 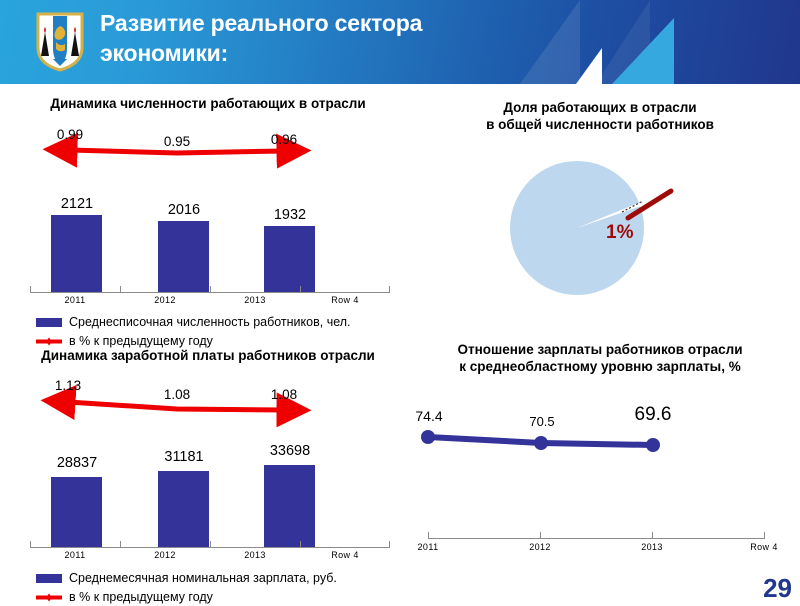 What do you see at coordinates (68, 385) in the screenshot?
I see `wages-line-label-2011: 1.13` at bounding box center [68, 385].